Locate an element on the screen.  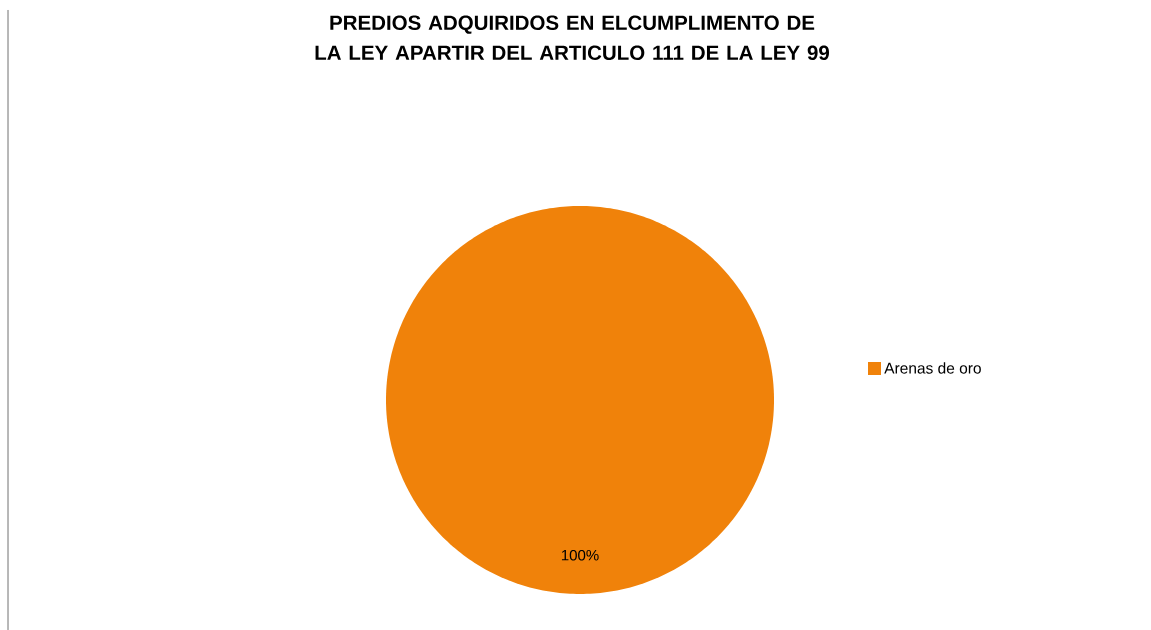
chart-title: PREDIOS ADQUIRIDOS EN ELCUMPLIMENTO DE LA LEY APARTIR DEL ARTICULO 111 DE LA LEY 99 is located at coordinates (572, 37).